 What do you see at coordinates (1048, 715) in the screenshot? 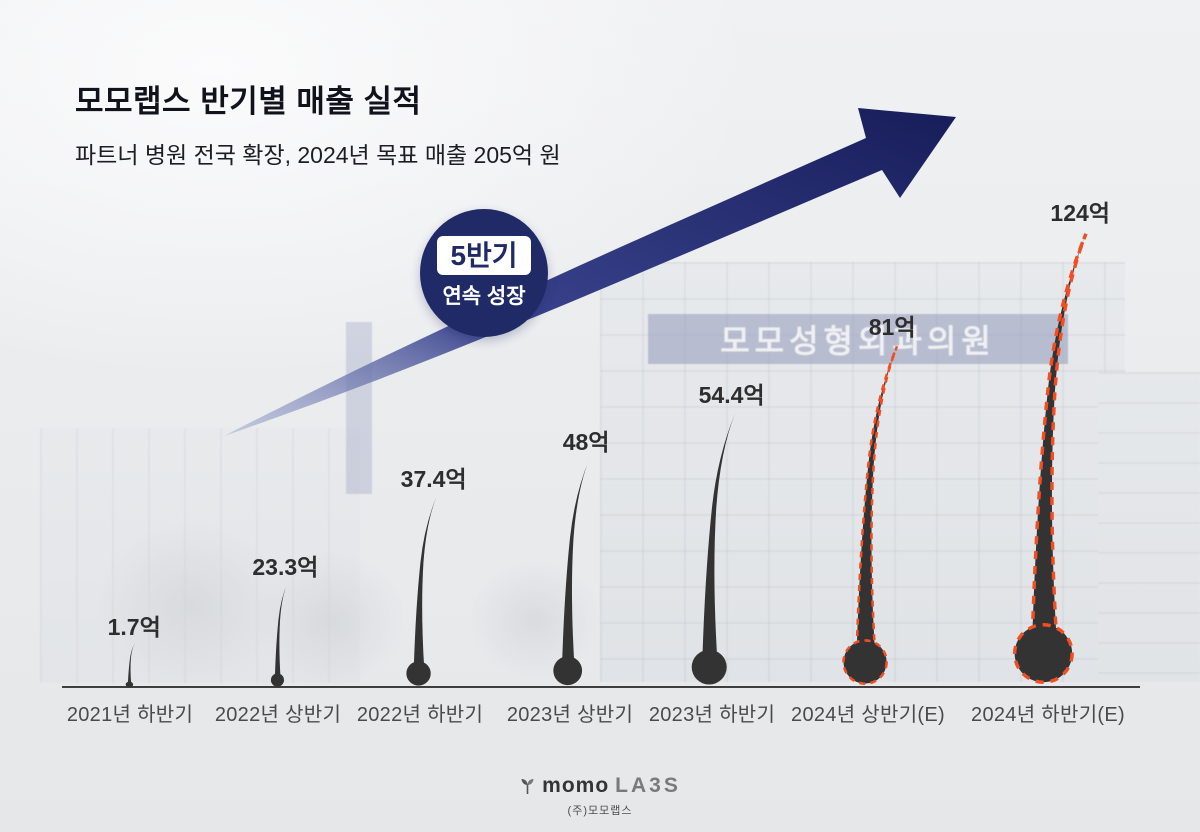
I see `x-axis-label: 2024년 하반기(E)` at bounding box center [1048, 715].